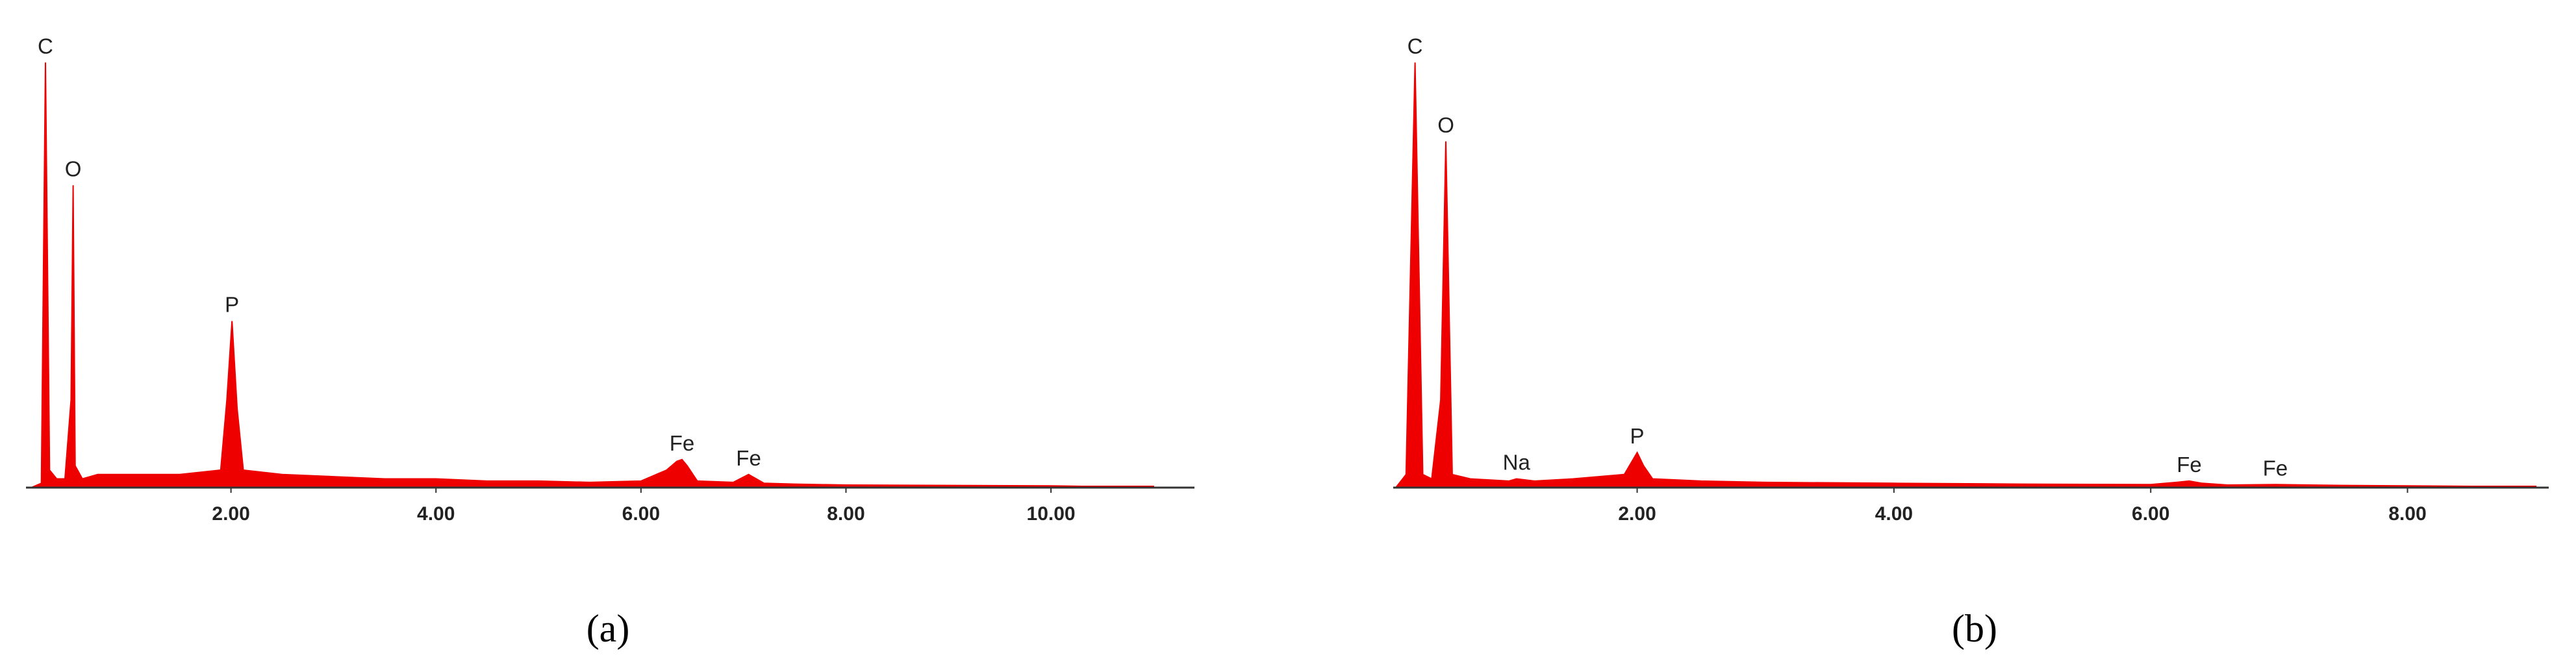  What do you see at coordinates (1052, 514) in the screenshot?
I see `x-tick-label: 10.00` at bounding box center [1052, 514].